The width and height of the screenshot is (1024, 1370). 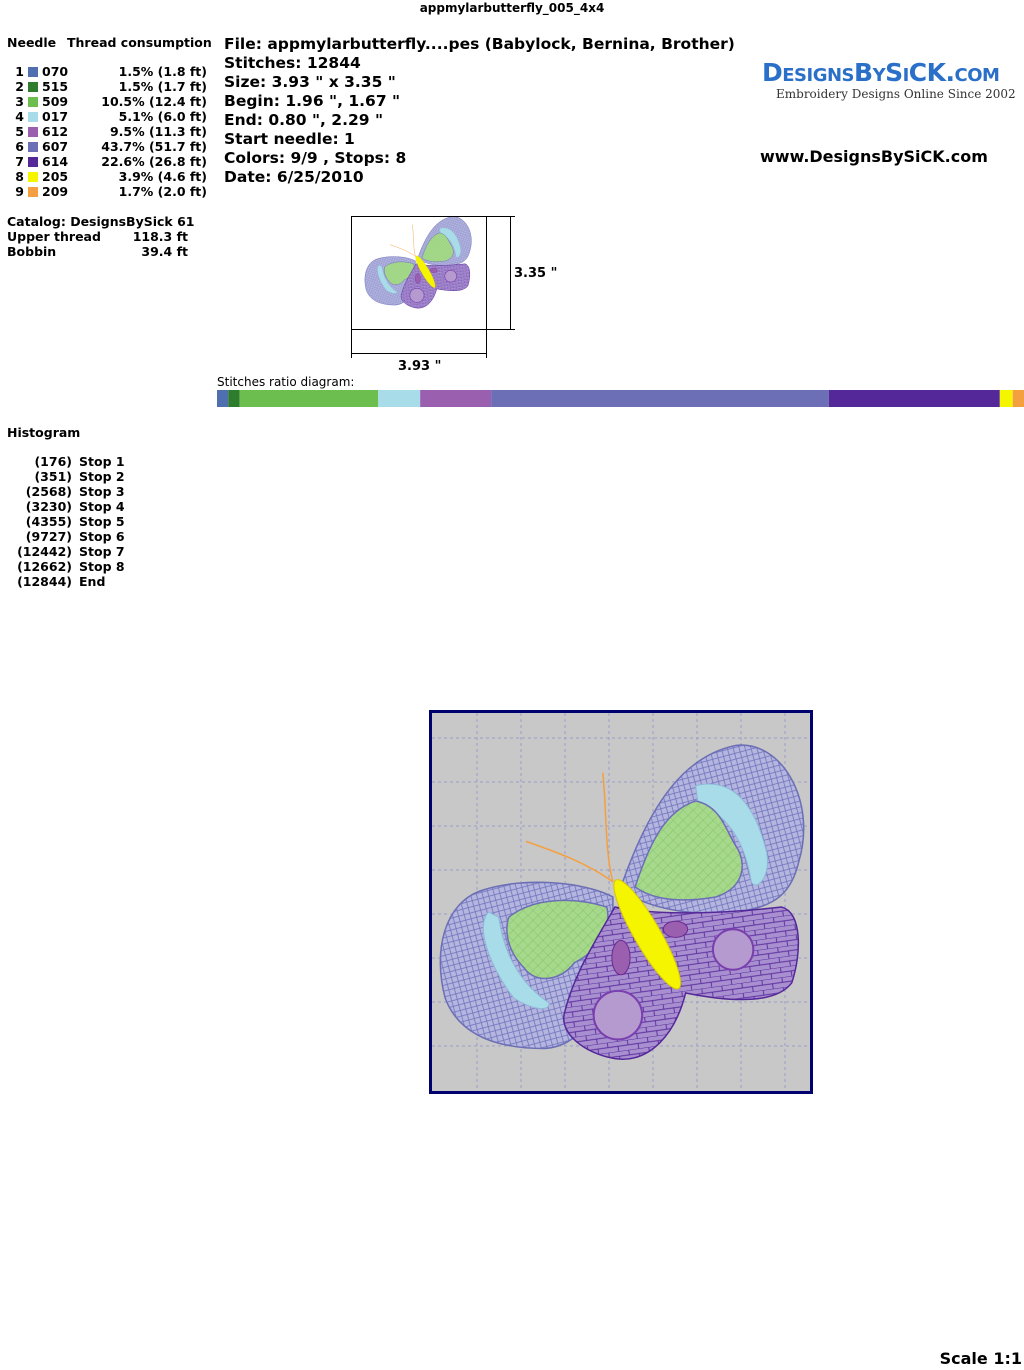 I want to click on site-url: www.DesignsBySiCK.com, so click(x=874, y=156).